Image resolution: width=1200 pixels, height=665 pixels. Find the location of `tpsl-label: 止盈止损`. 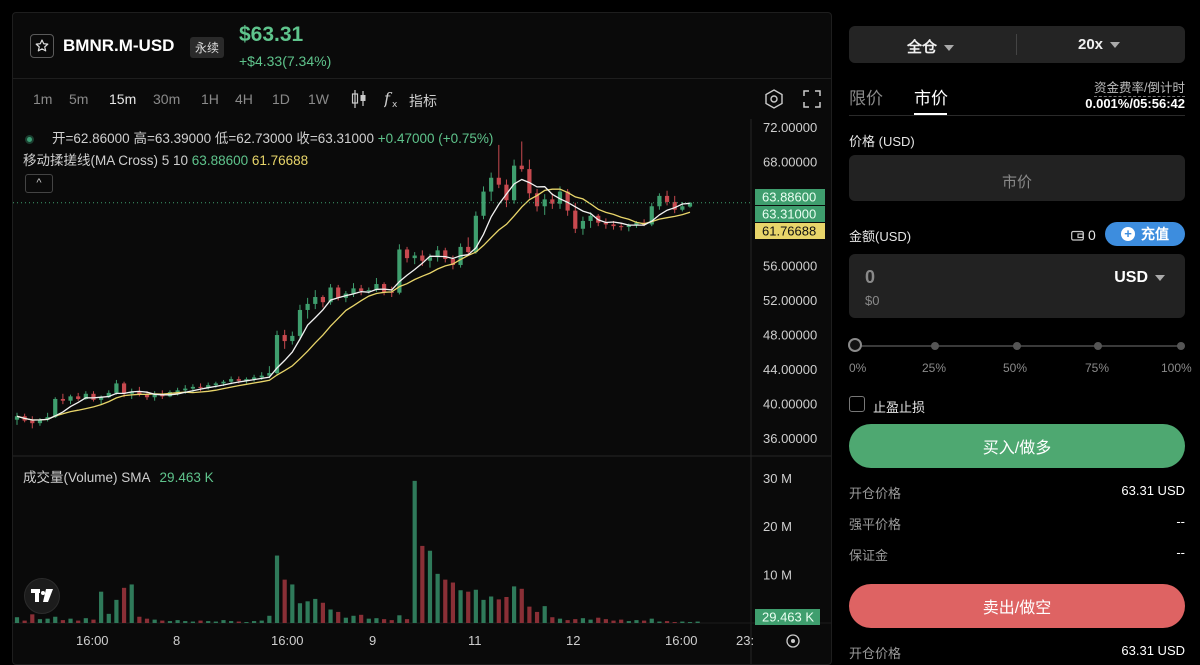

tpsl-label: 止盈止损 is located at coordinates (899, 407).